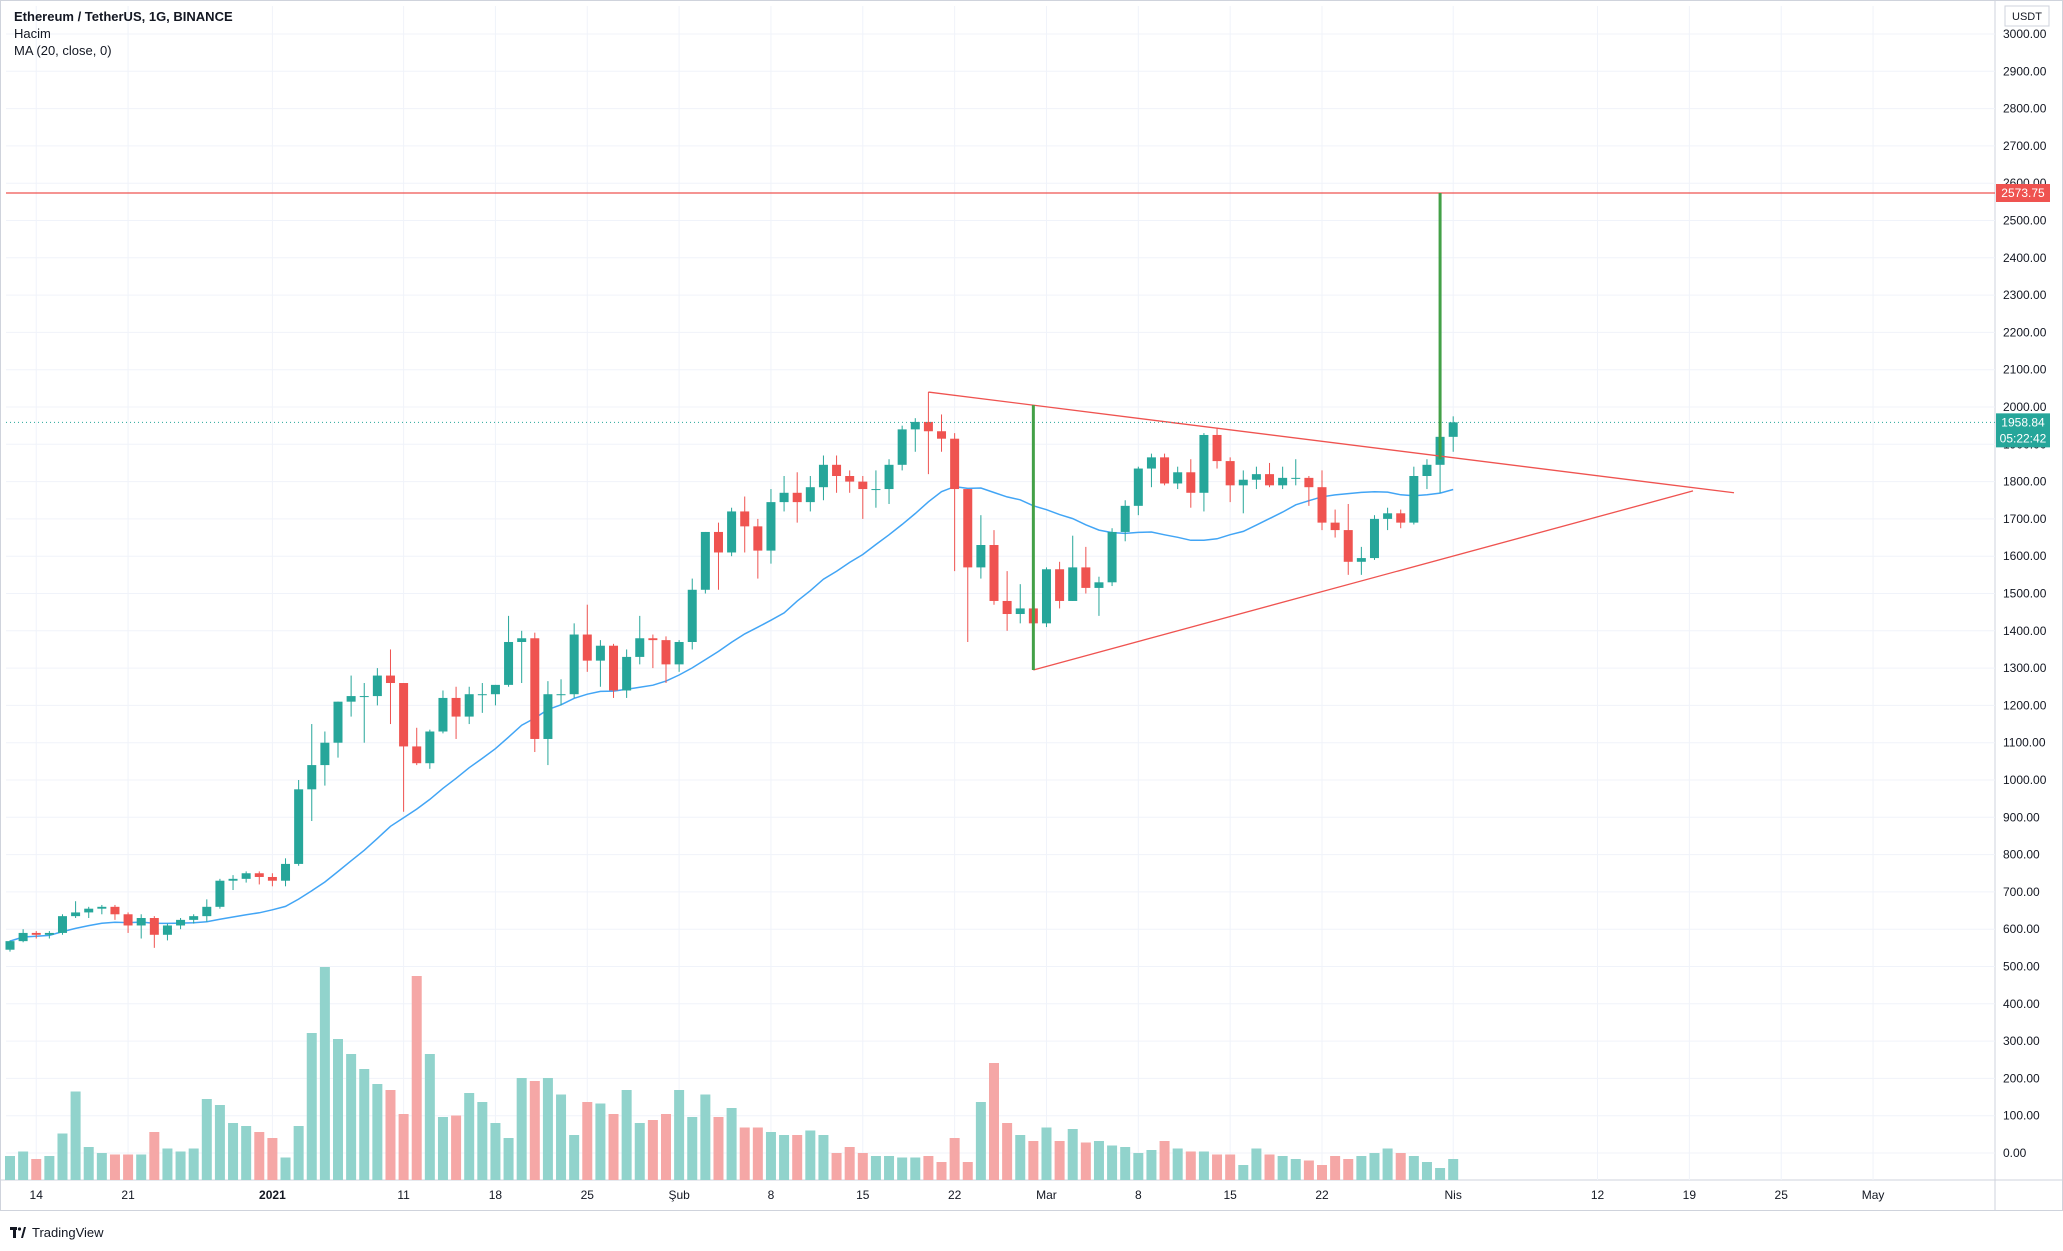 This screenshot has width=2063, height=1251. Describe the element at coordinates (1690, 1195) in the screenshot. I see `time-tick-label: 19` at that location.